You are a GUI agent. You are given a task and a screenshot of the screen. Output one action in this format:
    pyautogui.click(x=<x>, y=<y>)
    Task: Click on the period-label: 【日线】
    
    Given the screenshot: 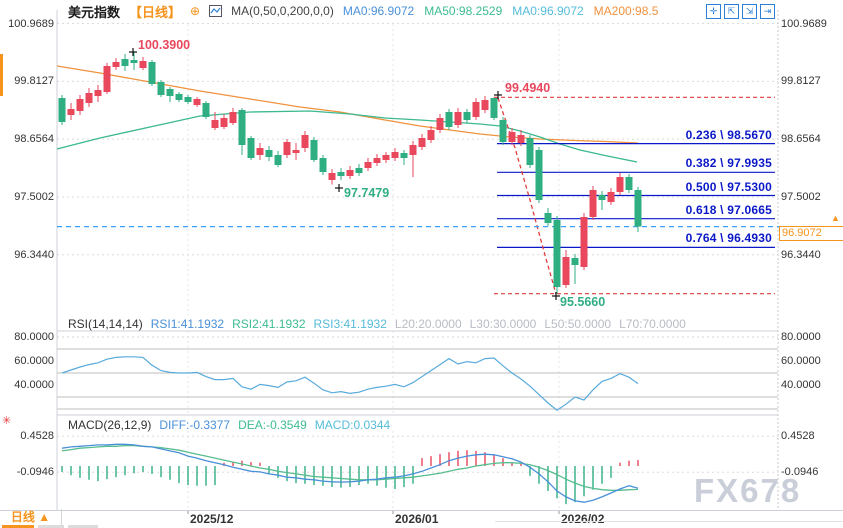 What is the action you would take?
    pyautogui.click(x=155, y=12)
    